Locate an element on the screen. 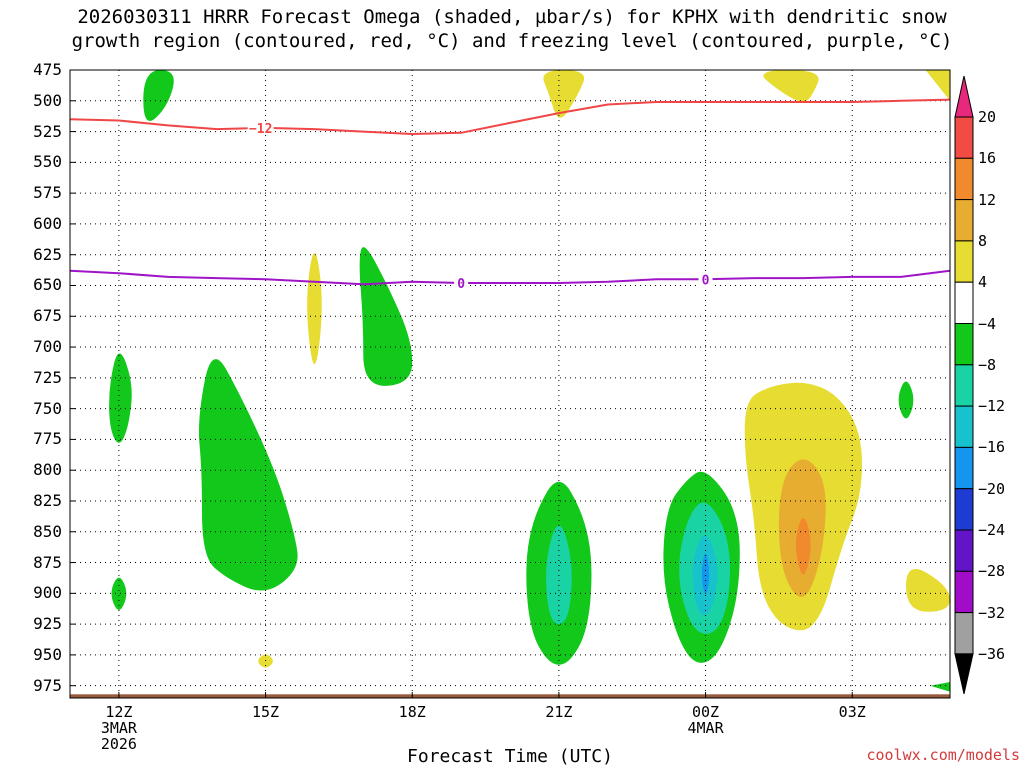  colorbar-tick-label: −8 is located at coordinates (987, 364).